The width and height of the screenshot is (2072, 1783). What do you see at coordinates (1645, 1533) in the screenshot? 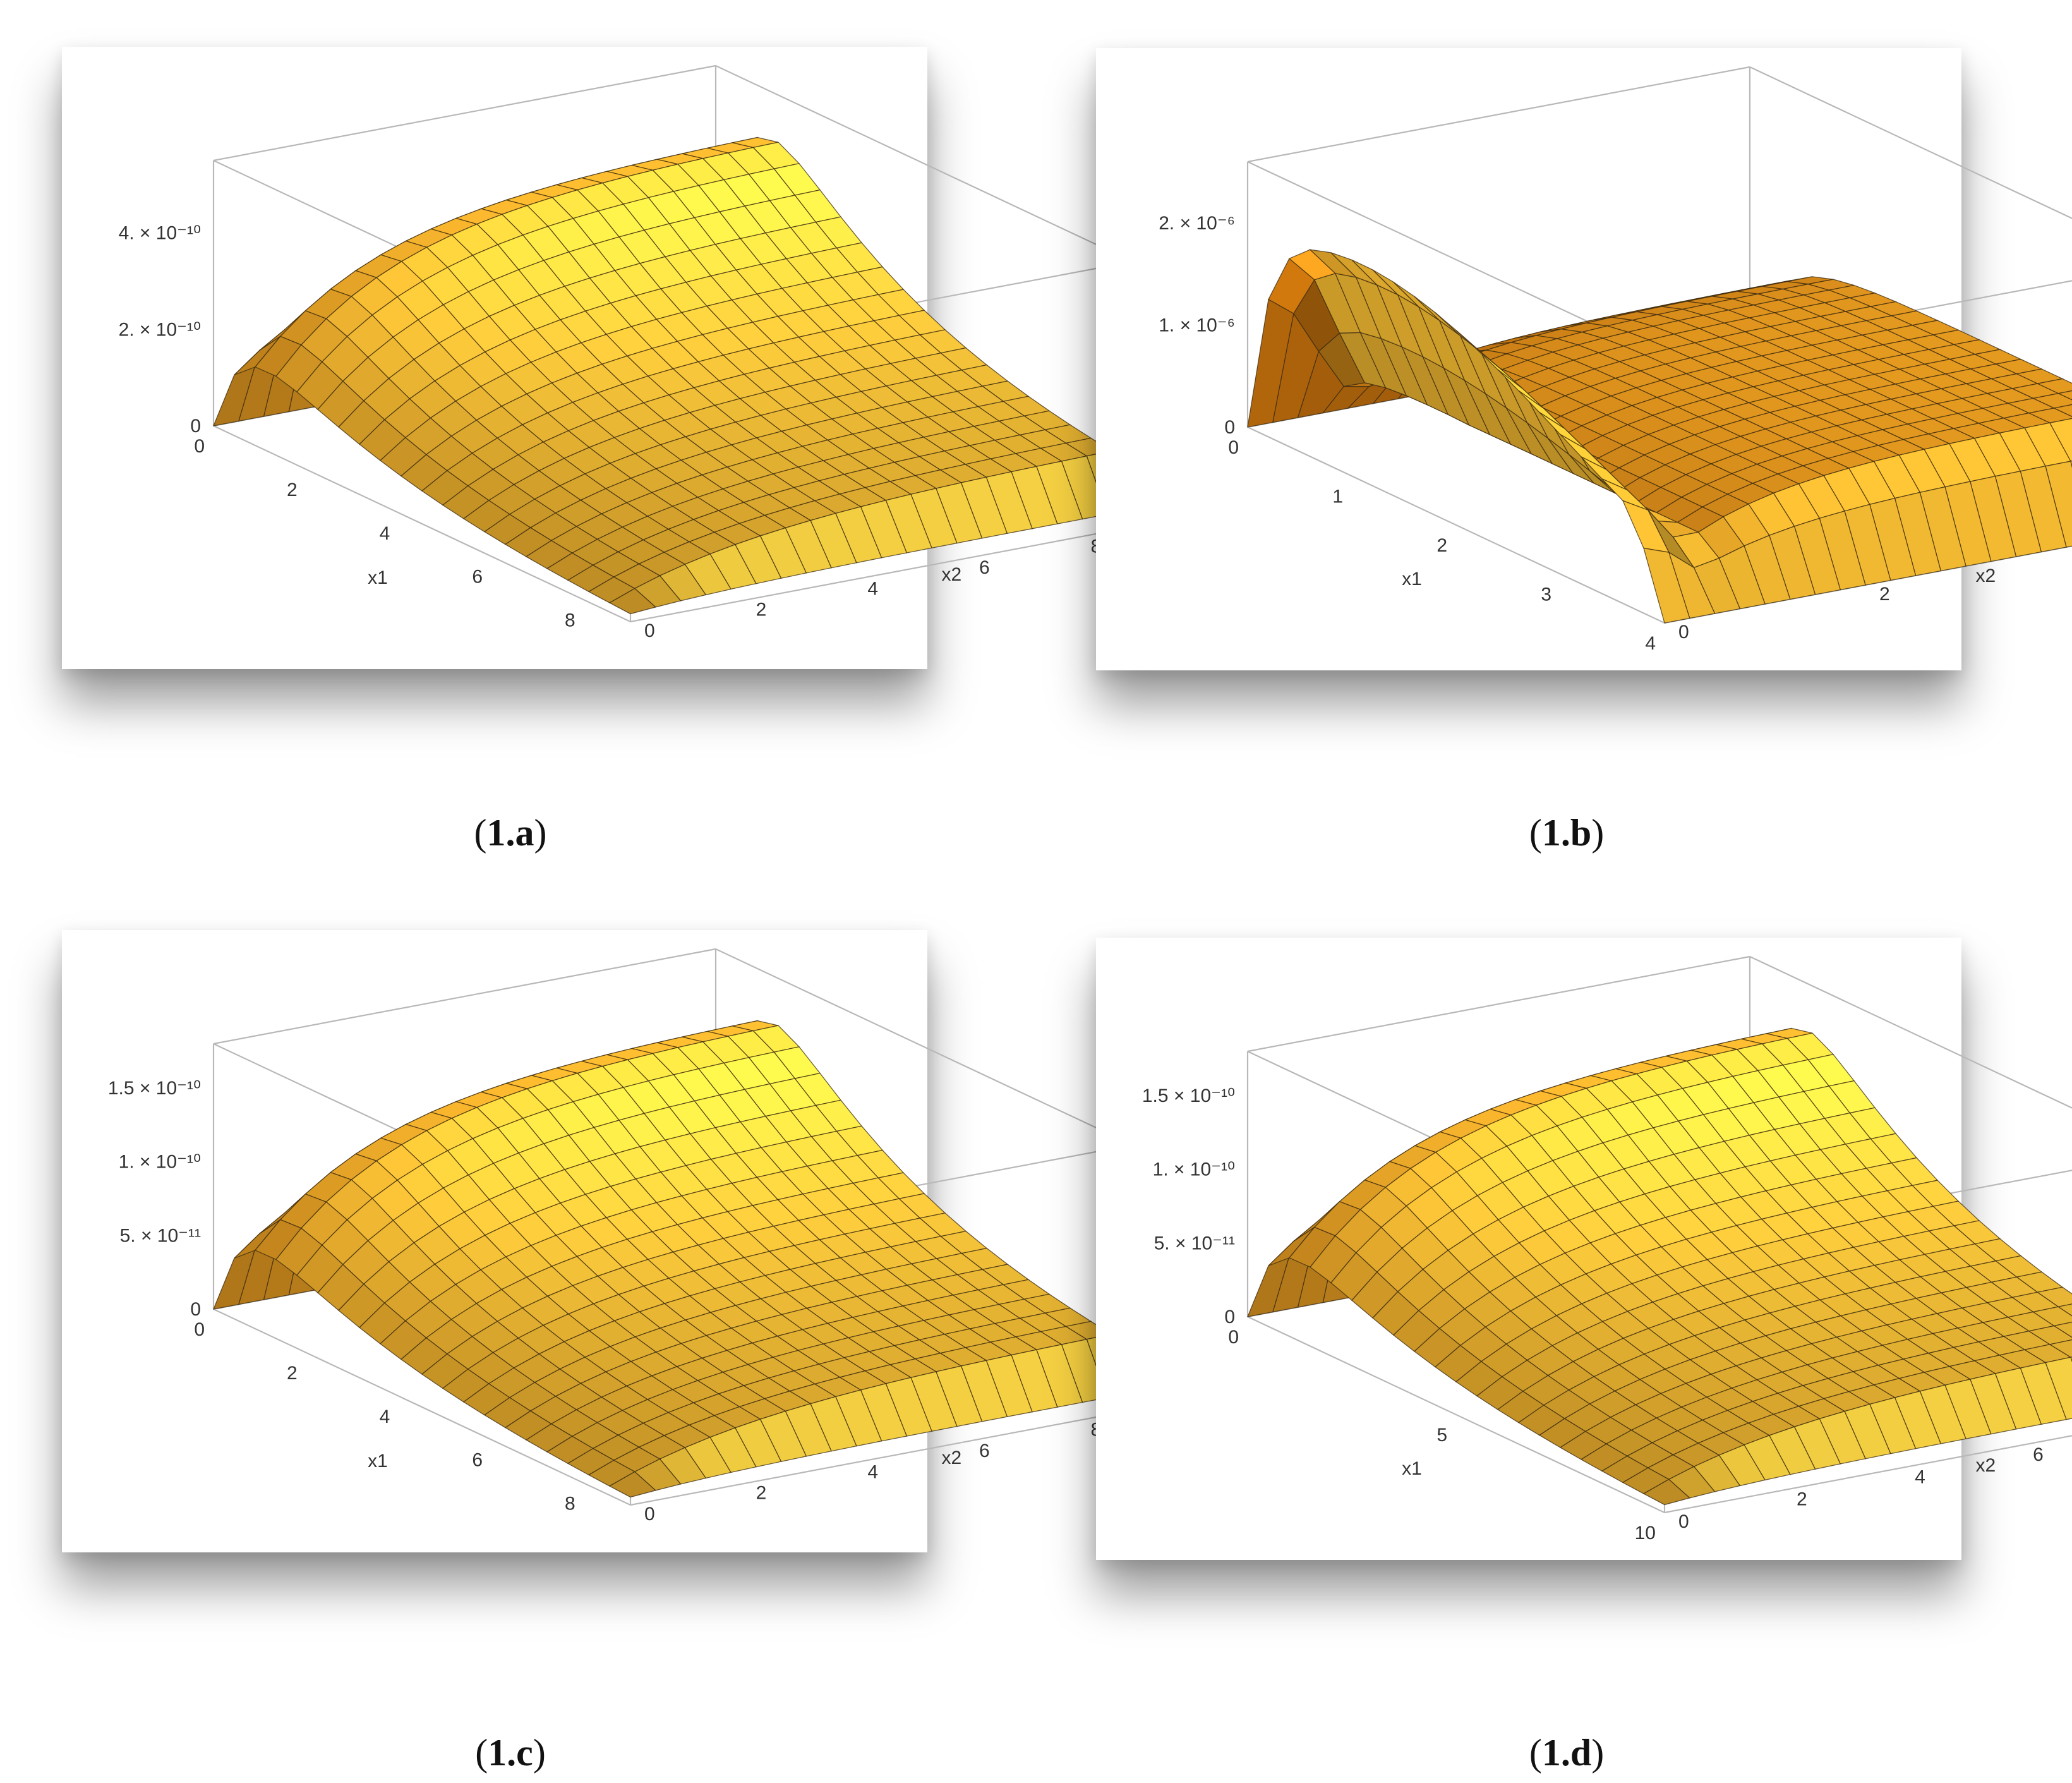
I see `x1-tick-label: 10` at bounding box center [1645, 1533].